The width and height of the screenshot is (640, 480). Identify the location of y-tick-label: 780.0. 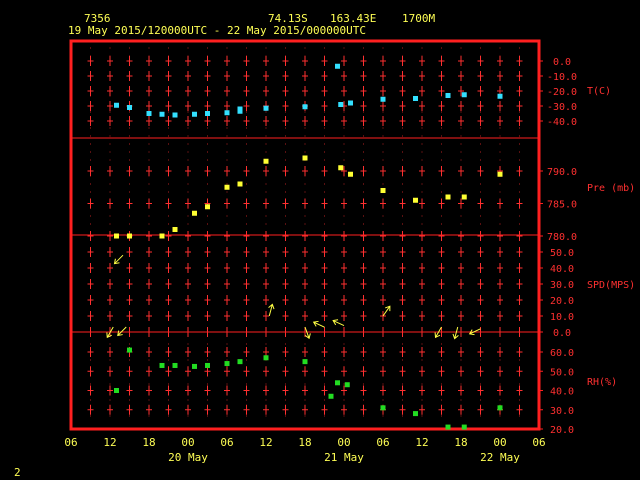
(562, 237).